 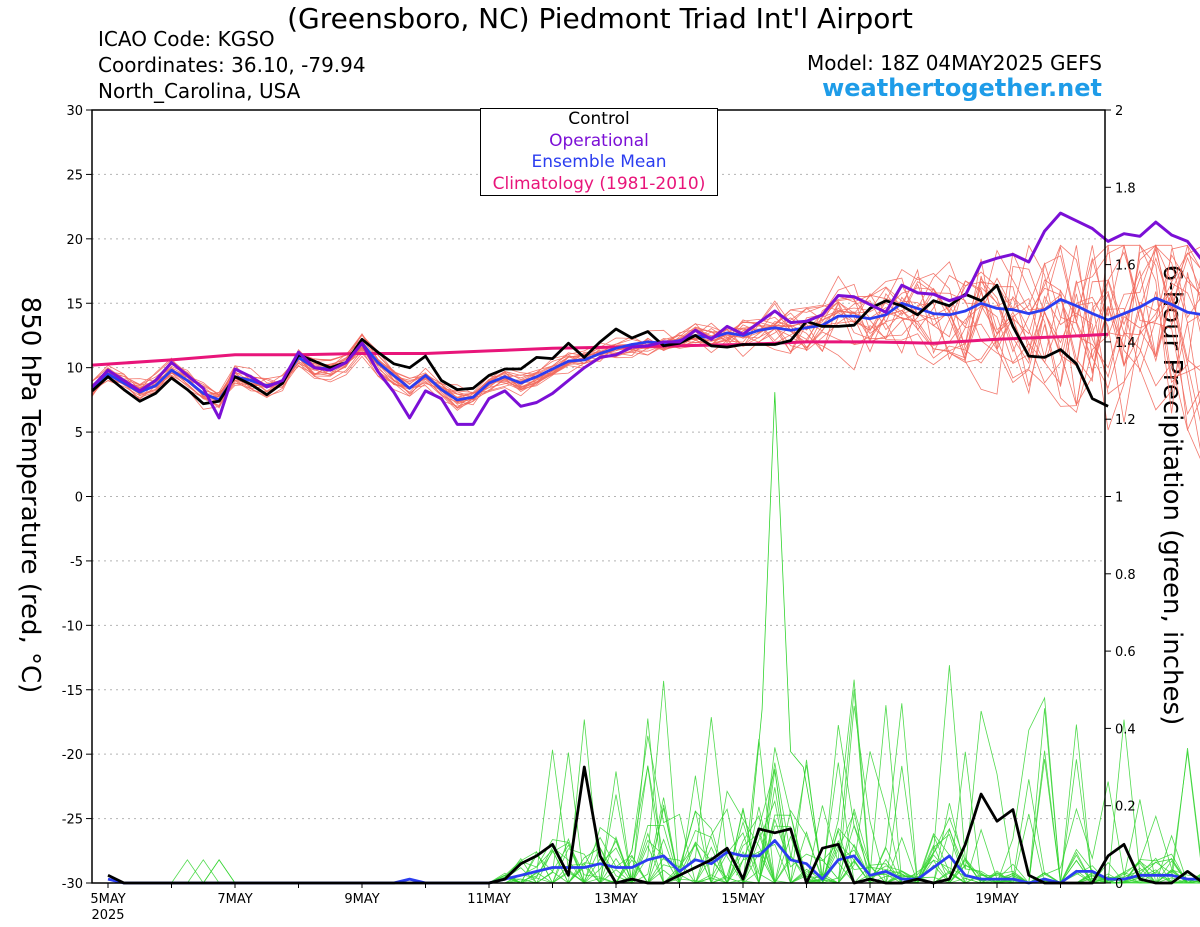 I want to click on tick-label-right: 1.8, so click(x=1125, y=188).